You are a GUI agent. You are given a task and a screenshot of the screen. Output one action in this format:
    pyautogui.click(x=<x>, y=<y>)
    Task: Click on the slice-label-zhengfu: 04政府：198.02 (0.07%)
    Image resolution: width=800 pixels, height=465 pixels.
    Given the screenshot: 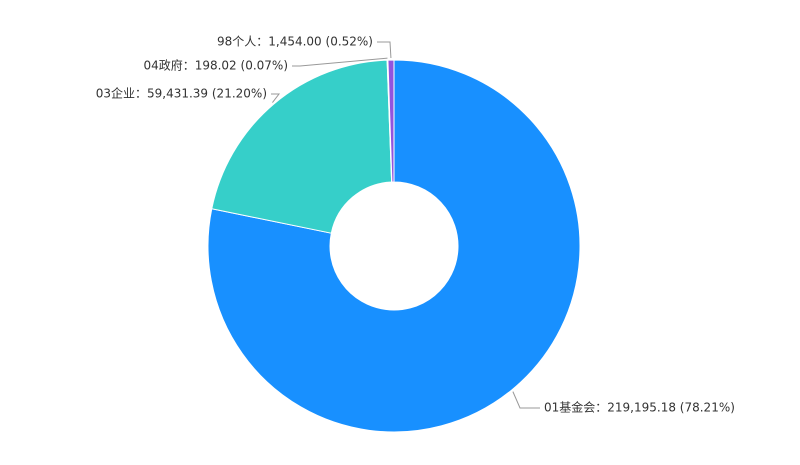 What is the action you would take?
    pyautogui.click(x=215, y=65)
    